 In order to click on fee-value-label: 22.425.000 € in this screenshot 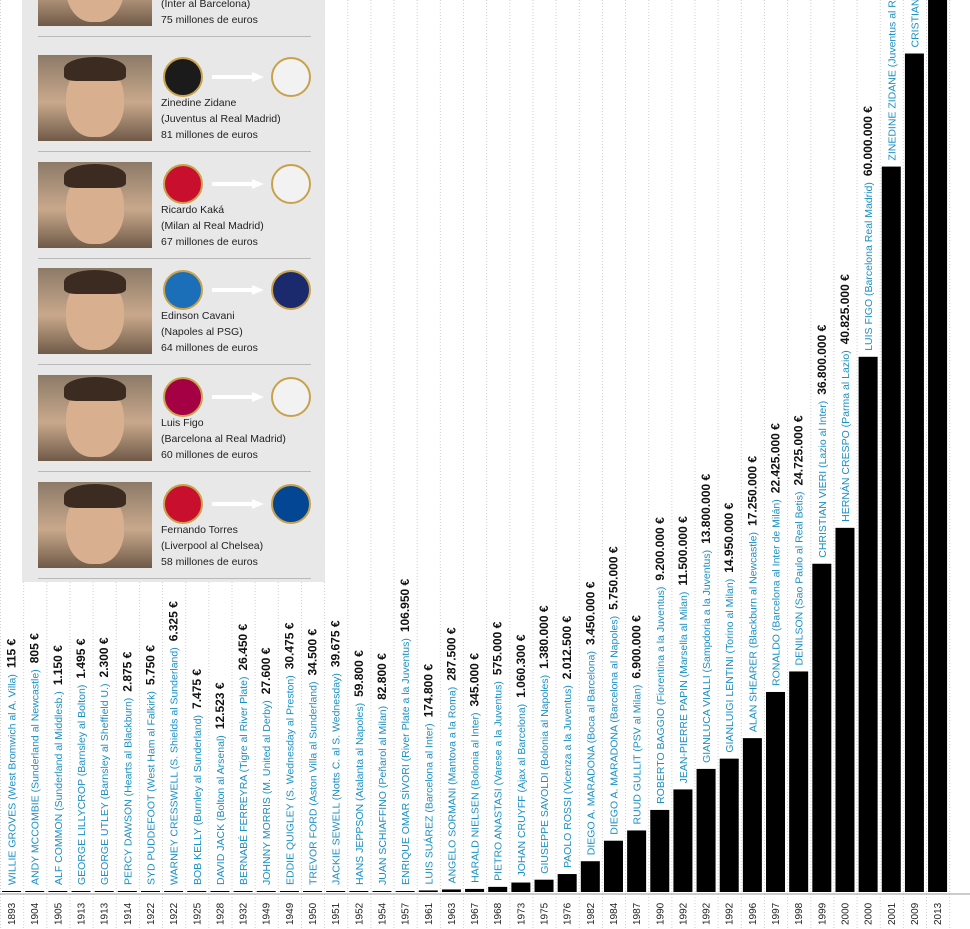, I will do `click(776, 458)`.